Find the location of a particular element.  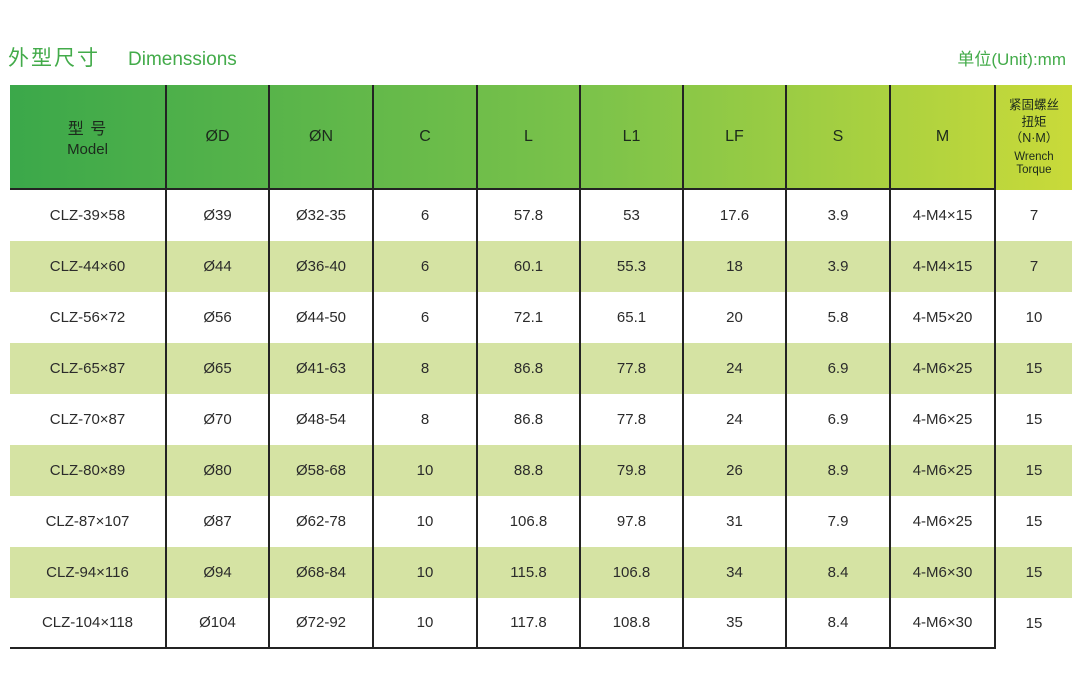

cell-on: Ø48-54 is located at coordinates (322, 419).